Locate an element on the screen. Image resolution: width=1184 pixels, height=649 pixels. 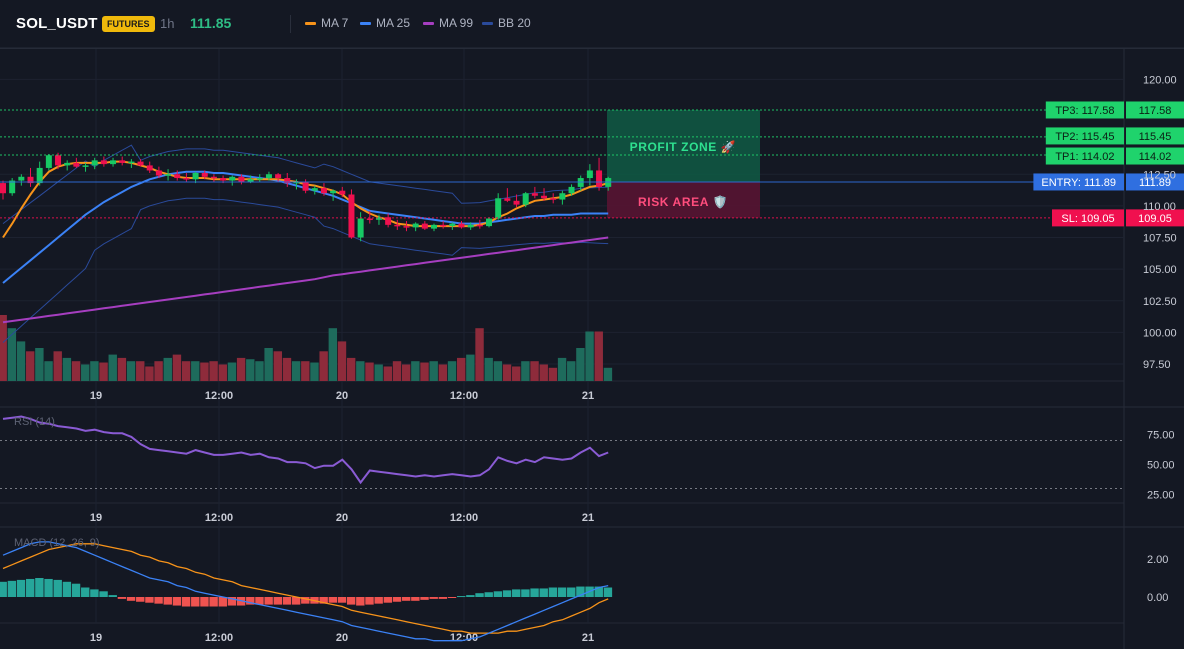
legend-ma25: MA 25 is located at coordinates (385, 23).